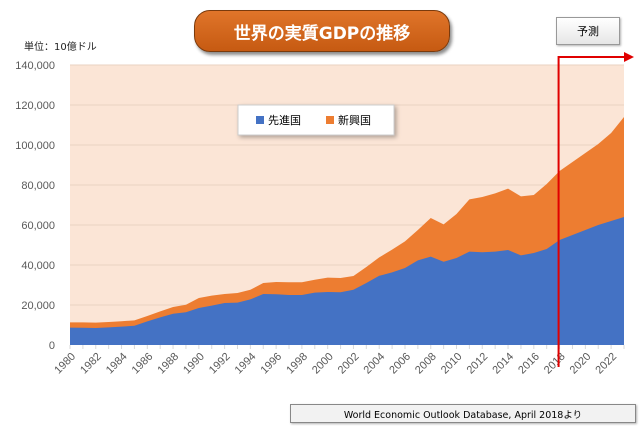 The width and height of the screenshot is (640, 426). What do you see at coordinates (478, 364) in the screenshot?
I see `x-tick-label: 2012` at bounding box center [478, 364].